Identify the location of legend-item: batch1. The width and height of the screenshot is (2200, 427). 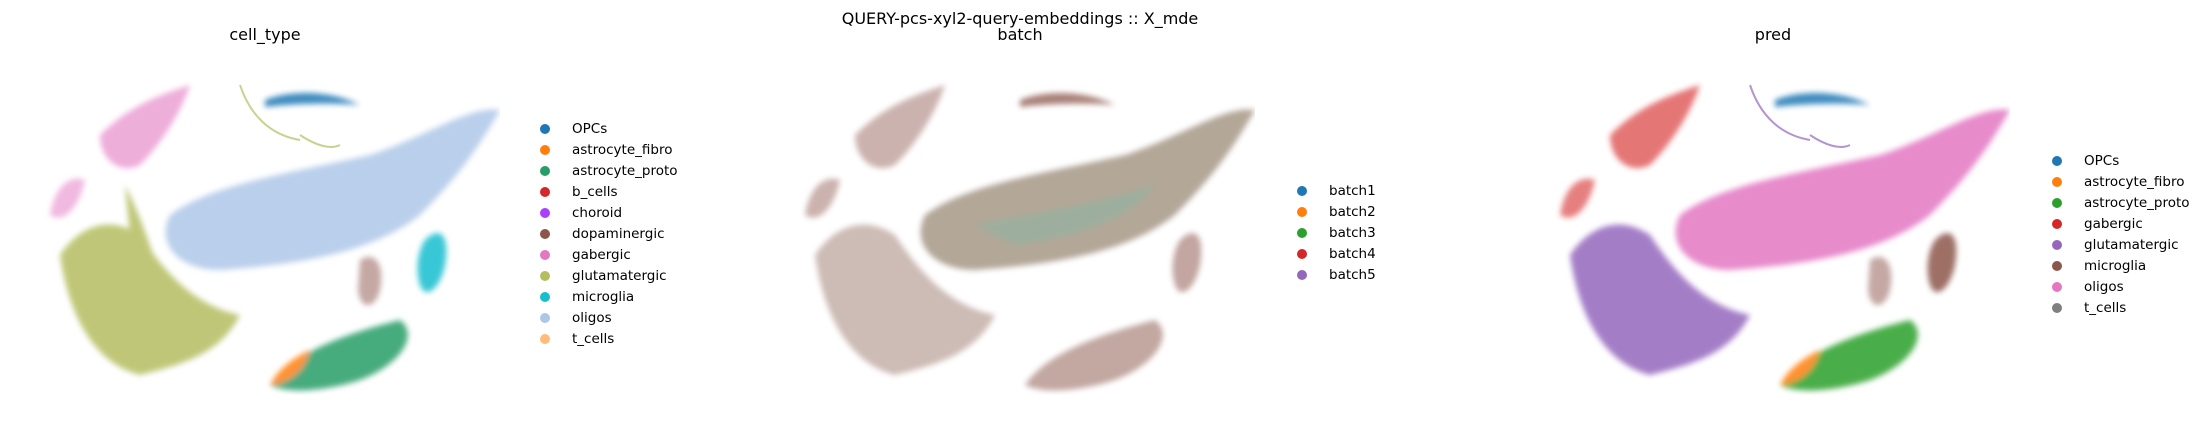
(1336, 190).